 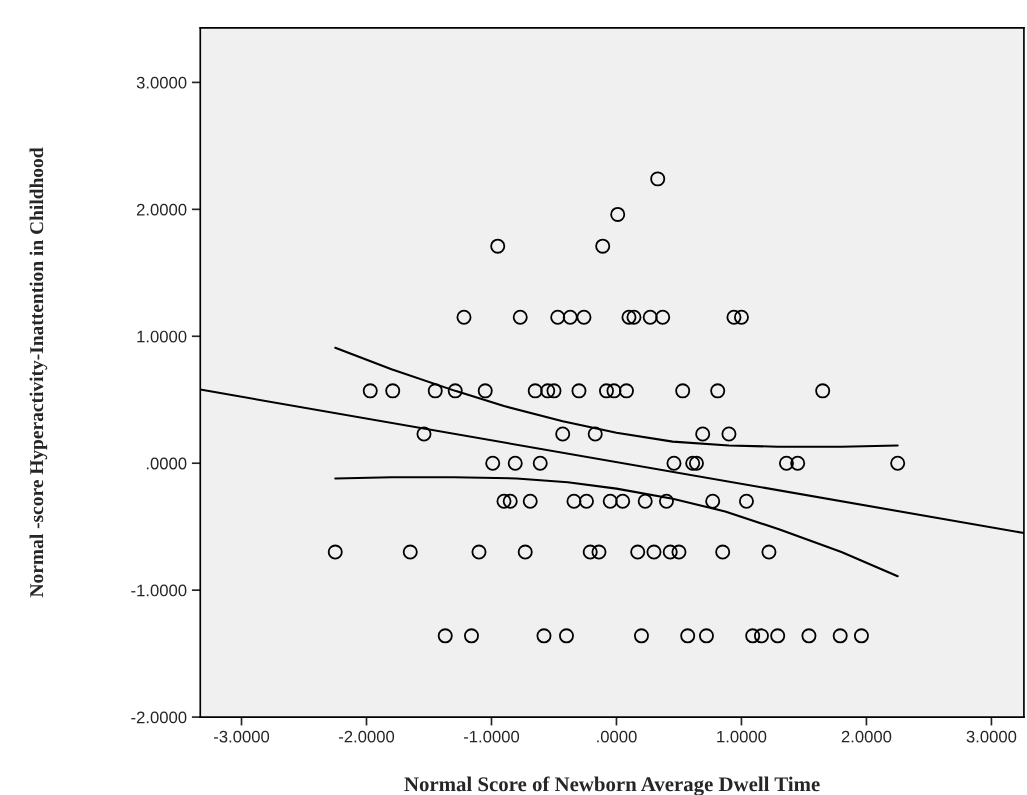 What do you see at coordinates (991, 736) in the screenshot?
I see `x-tick-label: 3.0000` at bounding box center [991, 736].